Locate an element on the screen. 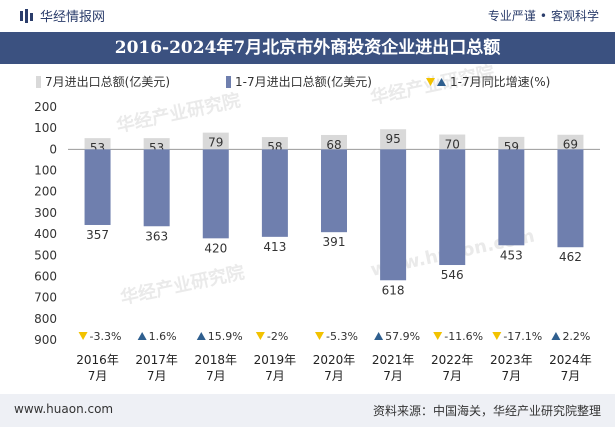 The image size is (615, 427). legend-up-arrow-icon is located at coordinates (441, 82).